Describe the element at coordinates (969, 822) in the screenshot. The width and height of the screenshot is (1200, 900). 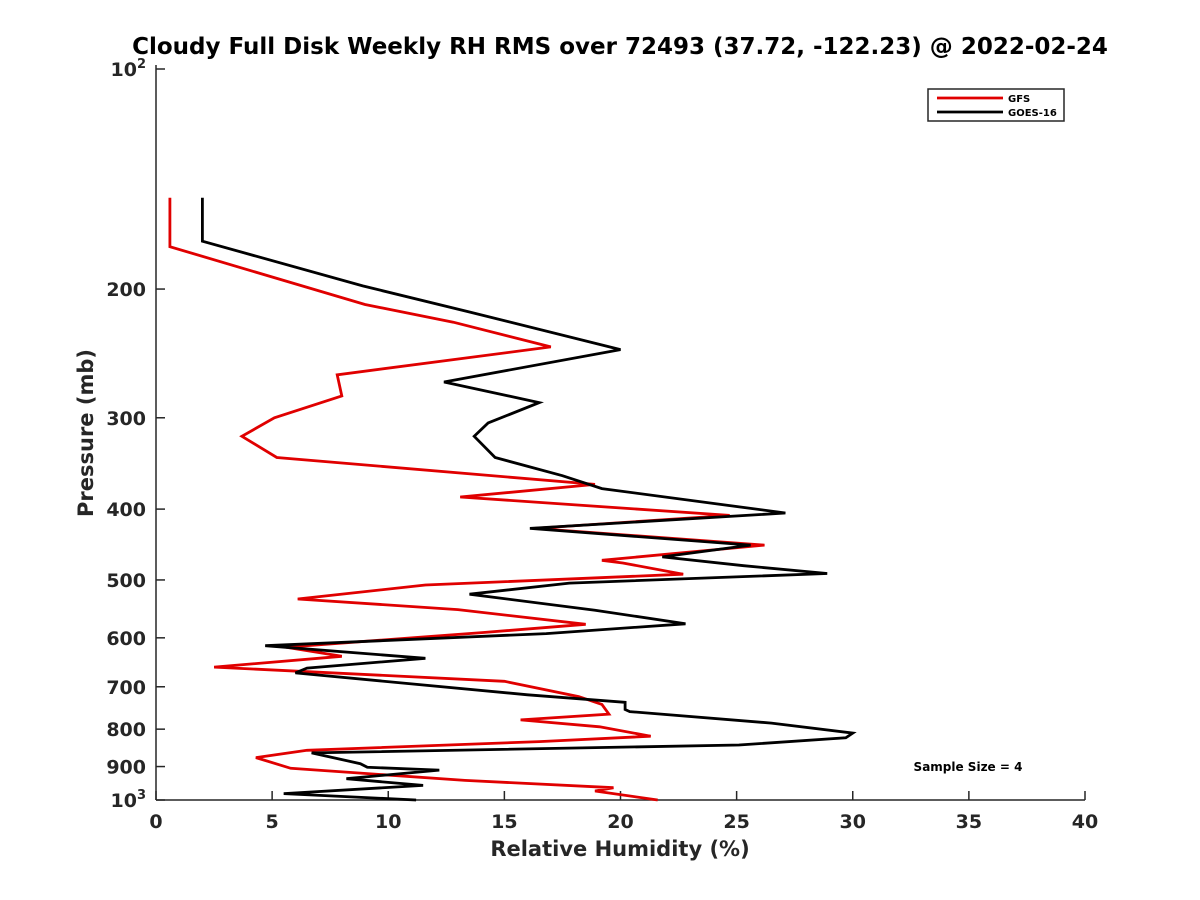
I see `x-tick-label: 35` at that location.